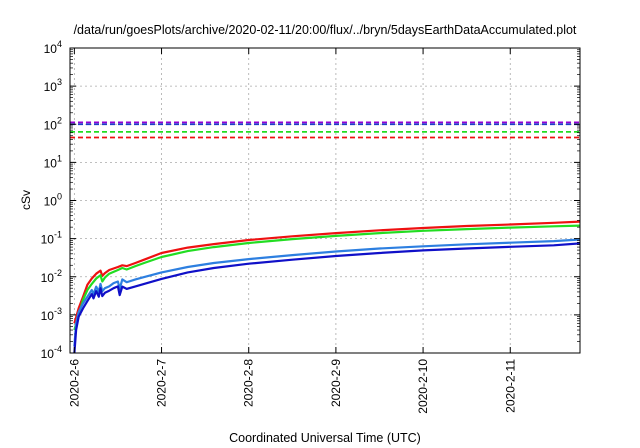 The width and height of the screenshot is (640, 448). I want to click on y-tick-label: 10⁴, so click(53, 47).